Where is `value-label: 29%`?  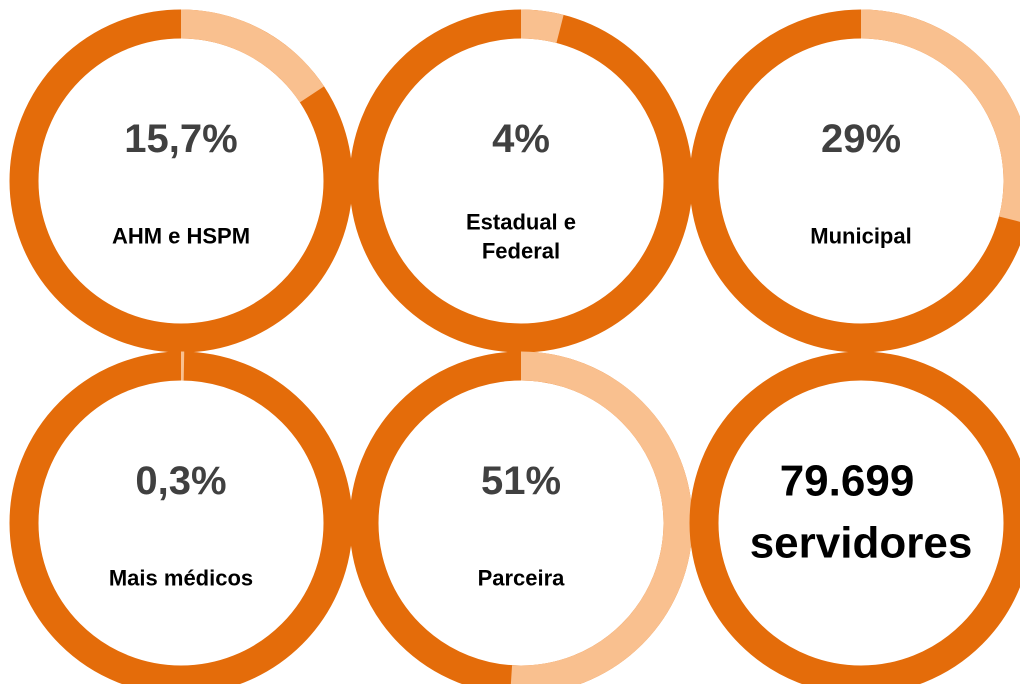
value-label: 29% is located at coordinates (861, 139).